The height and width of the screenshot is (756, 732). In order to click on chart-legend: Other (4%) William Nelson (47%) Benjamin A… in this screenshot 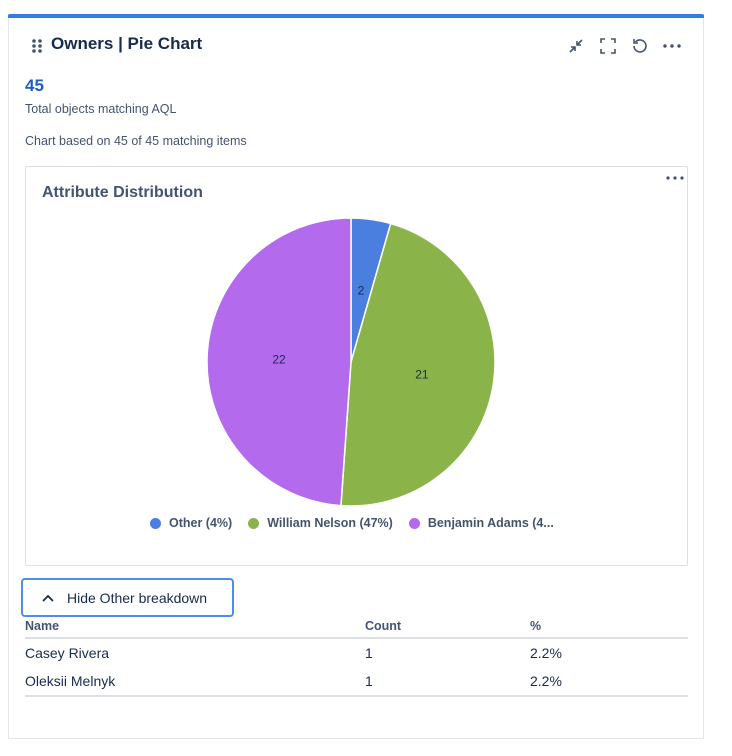, I will do `click(352, 523)`.